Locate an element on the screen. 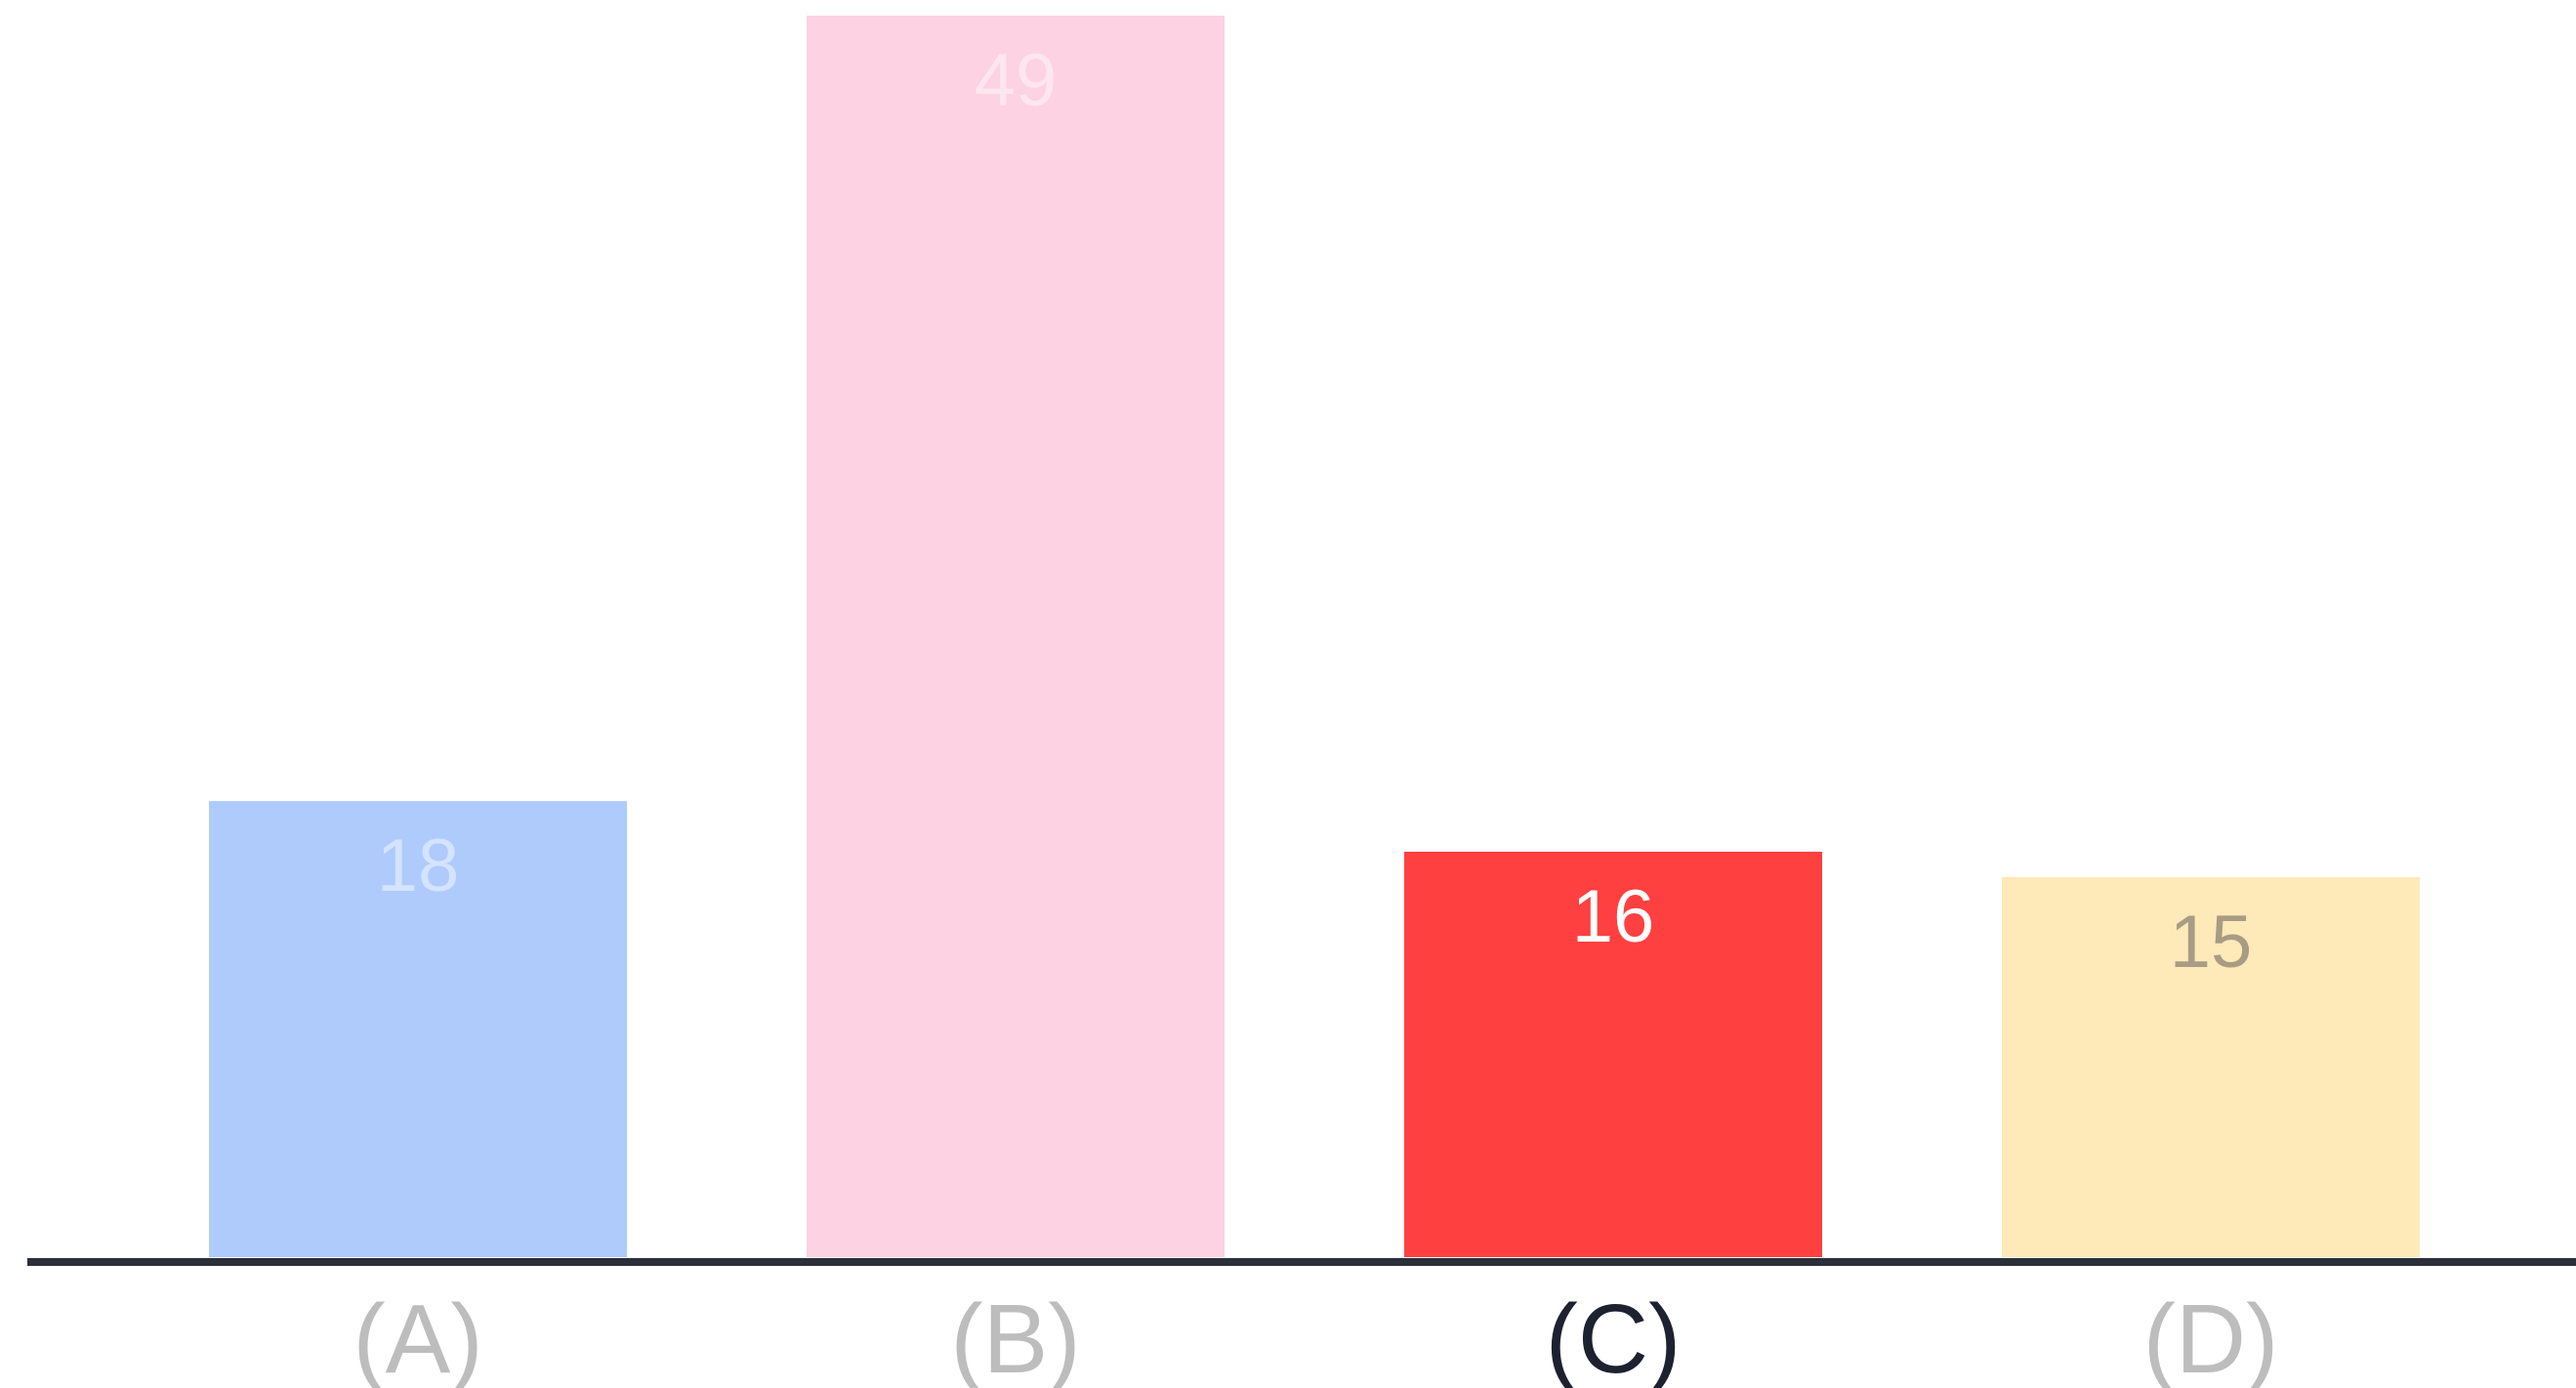  x-tick-label-d: (D) is located at coordinates (2211, 1336).